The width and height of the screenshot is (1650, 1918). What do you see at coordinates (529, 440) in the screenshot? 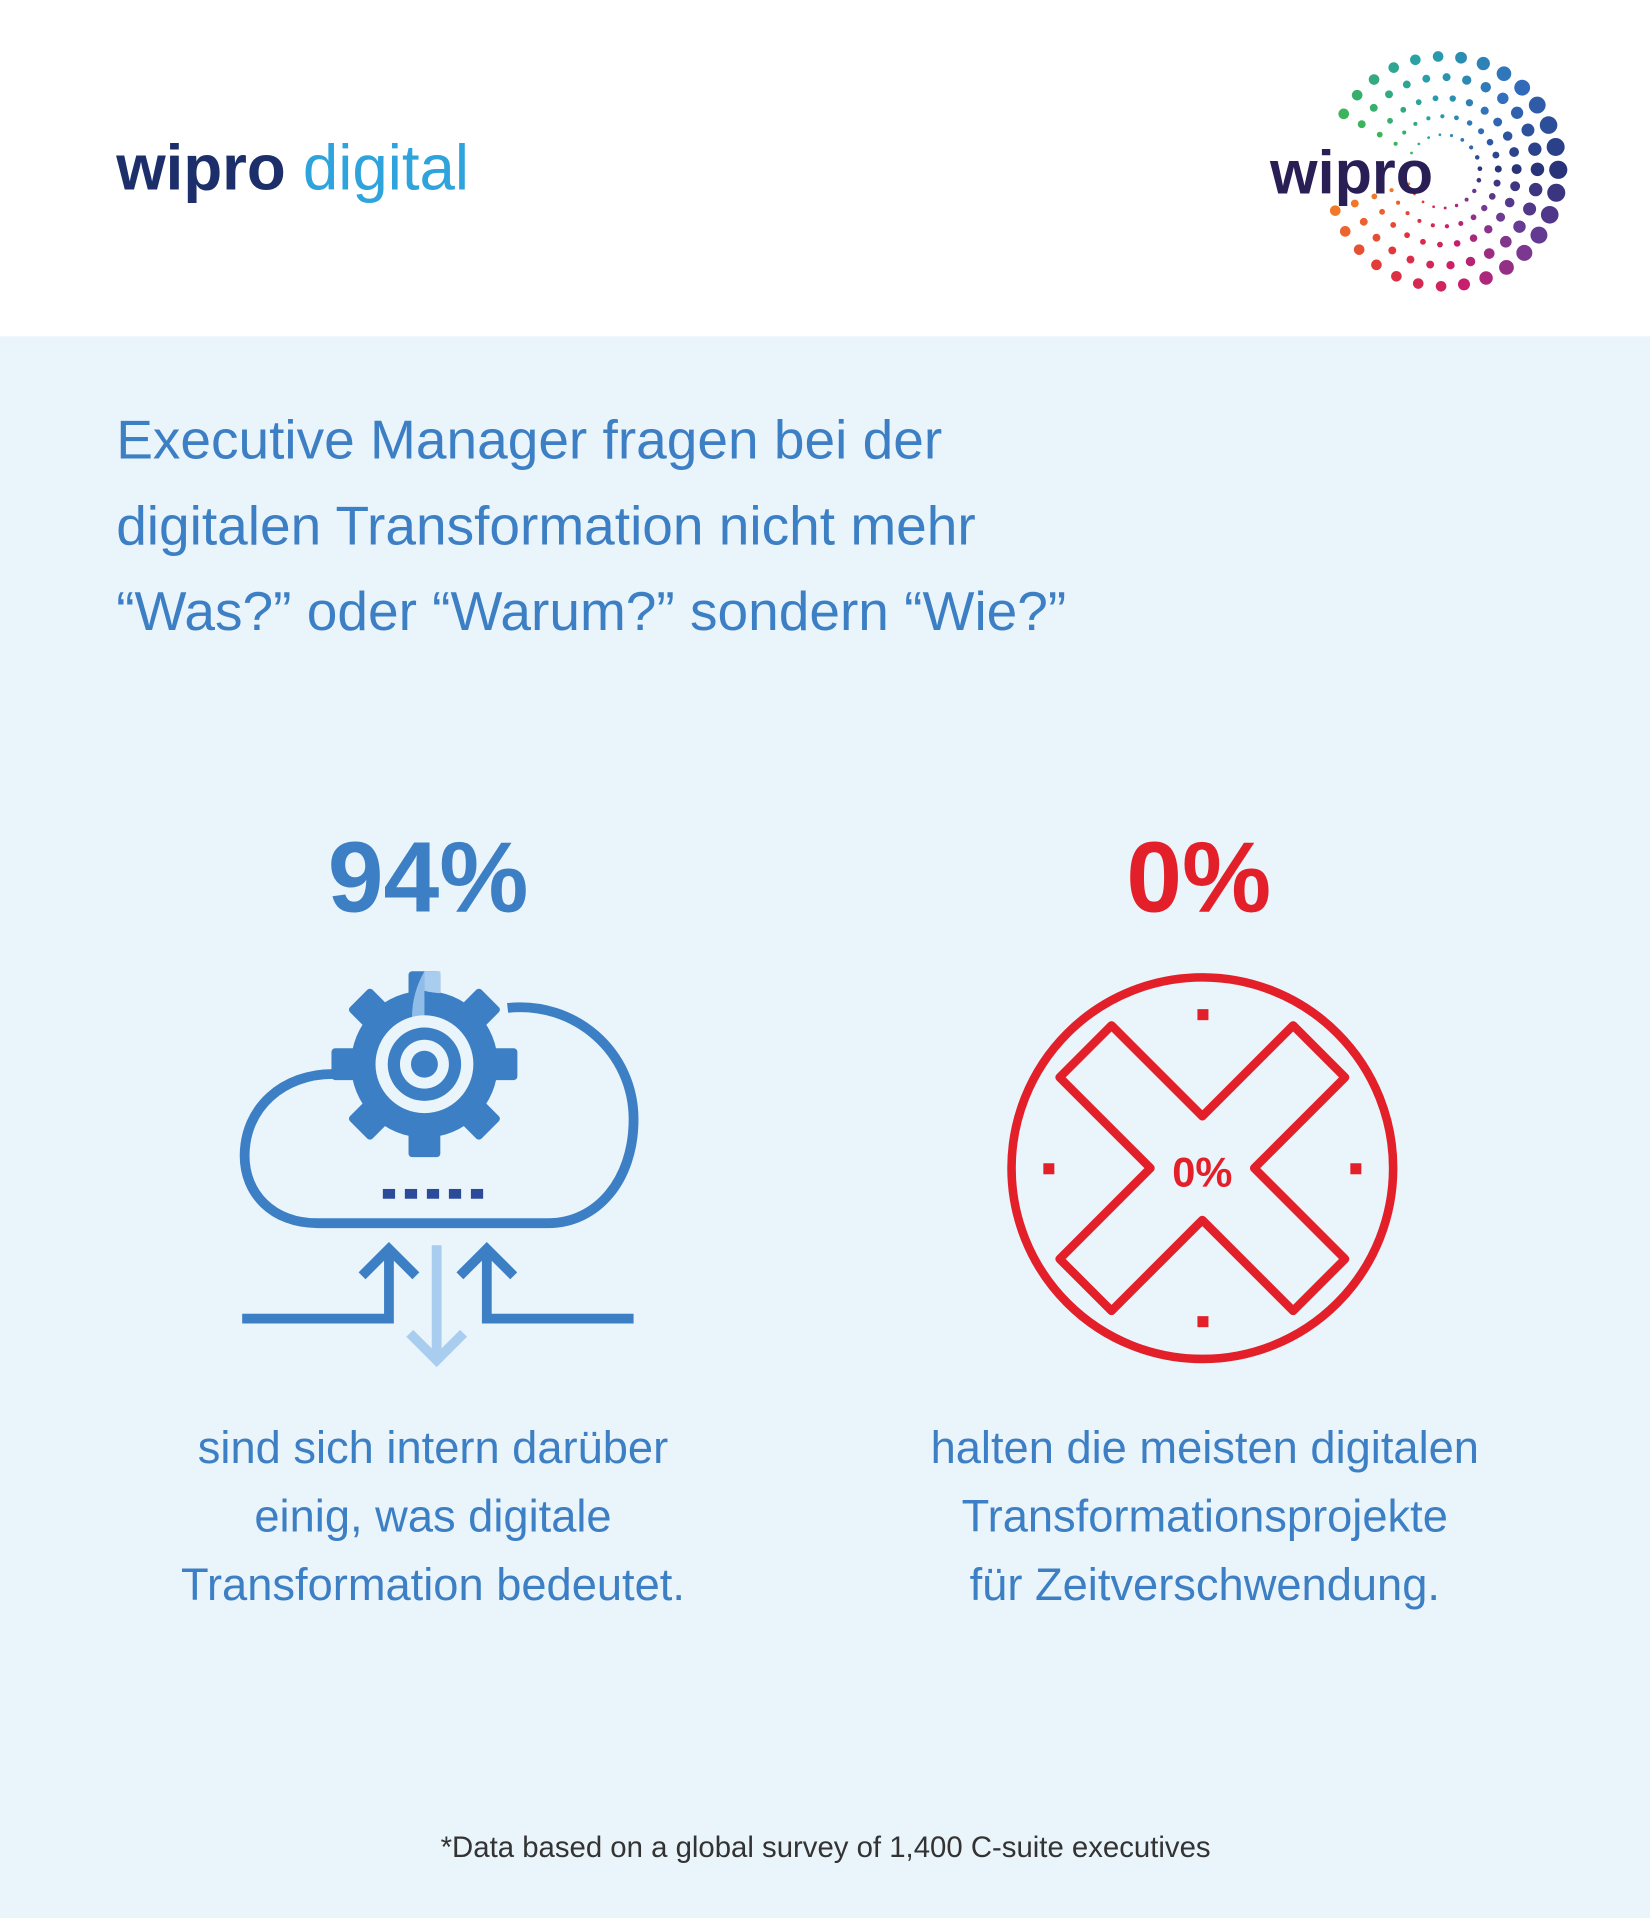
I see `headline-line: Executive Manager fragen bei der` at bounding box center [529, 440].